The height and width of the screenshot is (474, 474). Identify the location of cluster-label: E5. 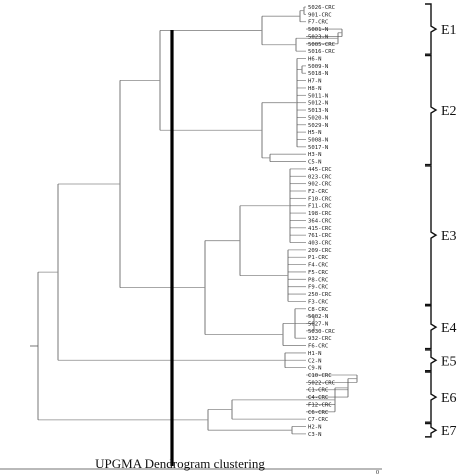
(449, 361).